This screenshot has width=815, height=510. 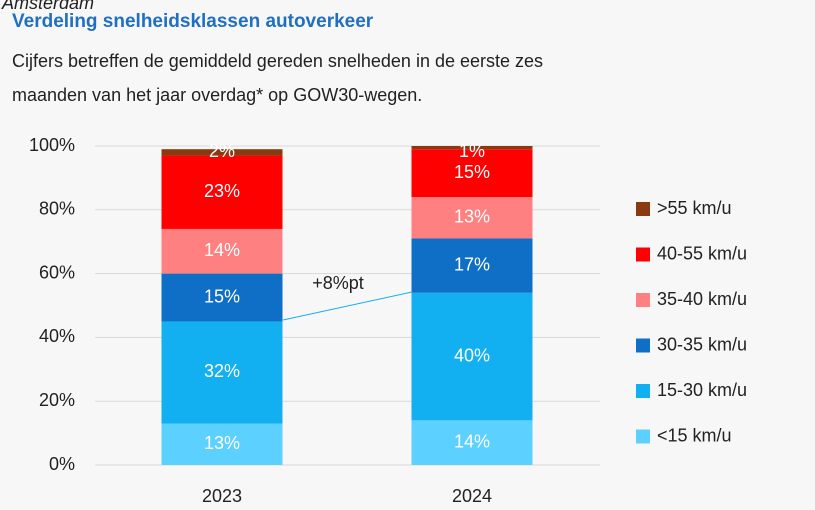 I want to click on y-tick-label: 100%, so click(x=52, y=145).